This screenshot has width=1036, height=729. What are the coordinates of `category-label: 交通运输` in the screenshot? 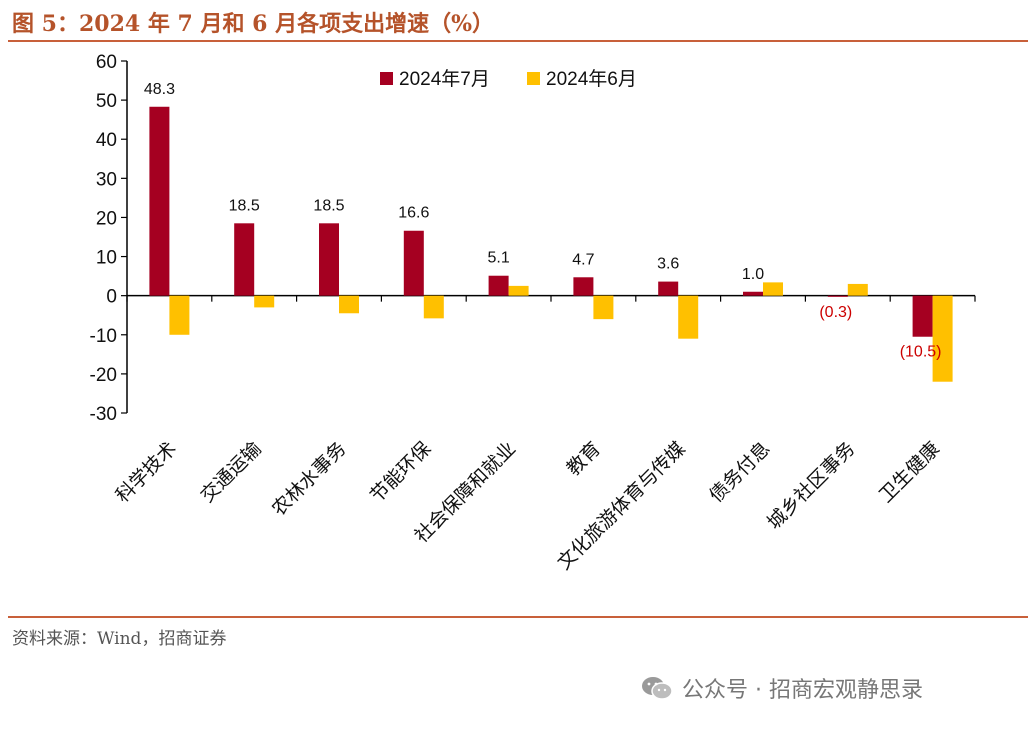 It's located at (230, 472).